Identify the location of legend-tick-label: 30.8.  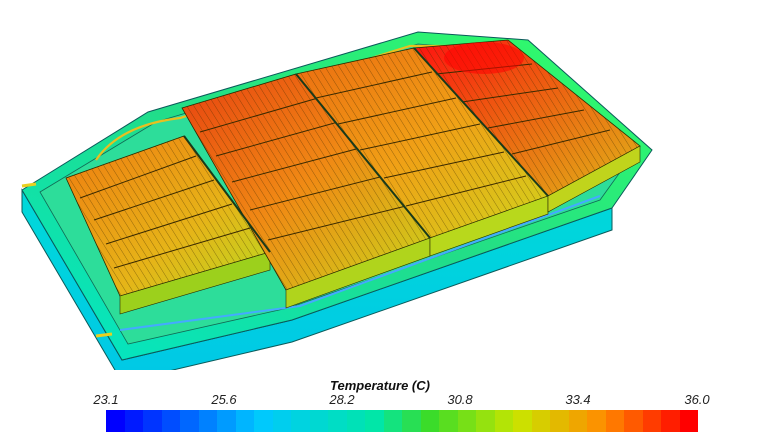
(460, 399).